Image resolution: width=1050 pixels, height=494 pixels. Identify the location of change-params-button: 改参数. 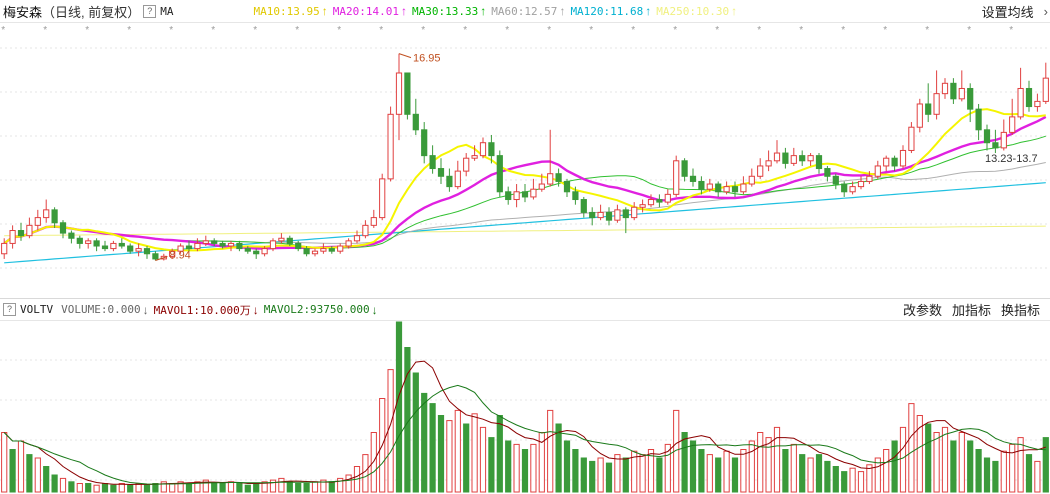
(922, 310).